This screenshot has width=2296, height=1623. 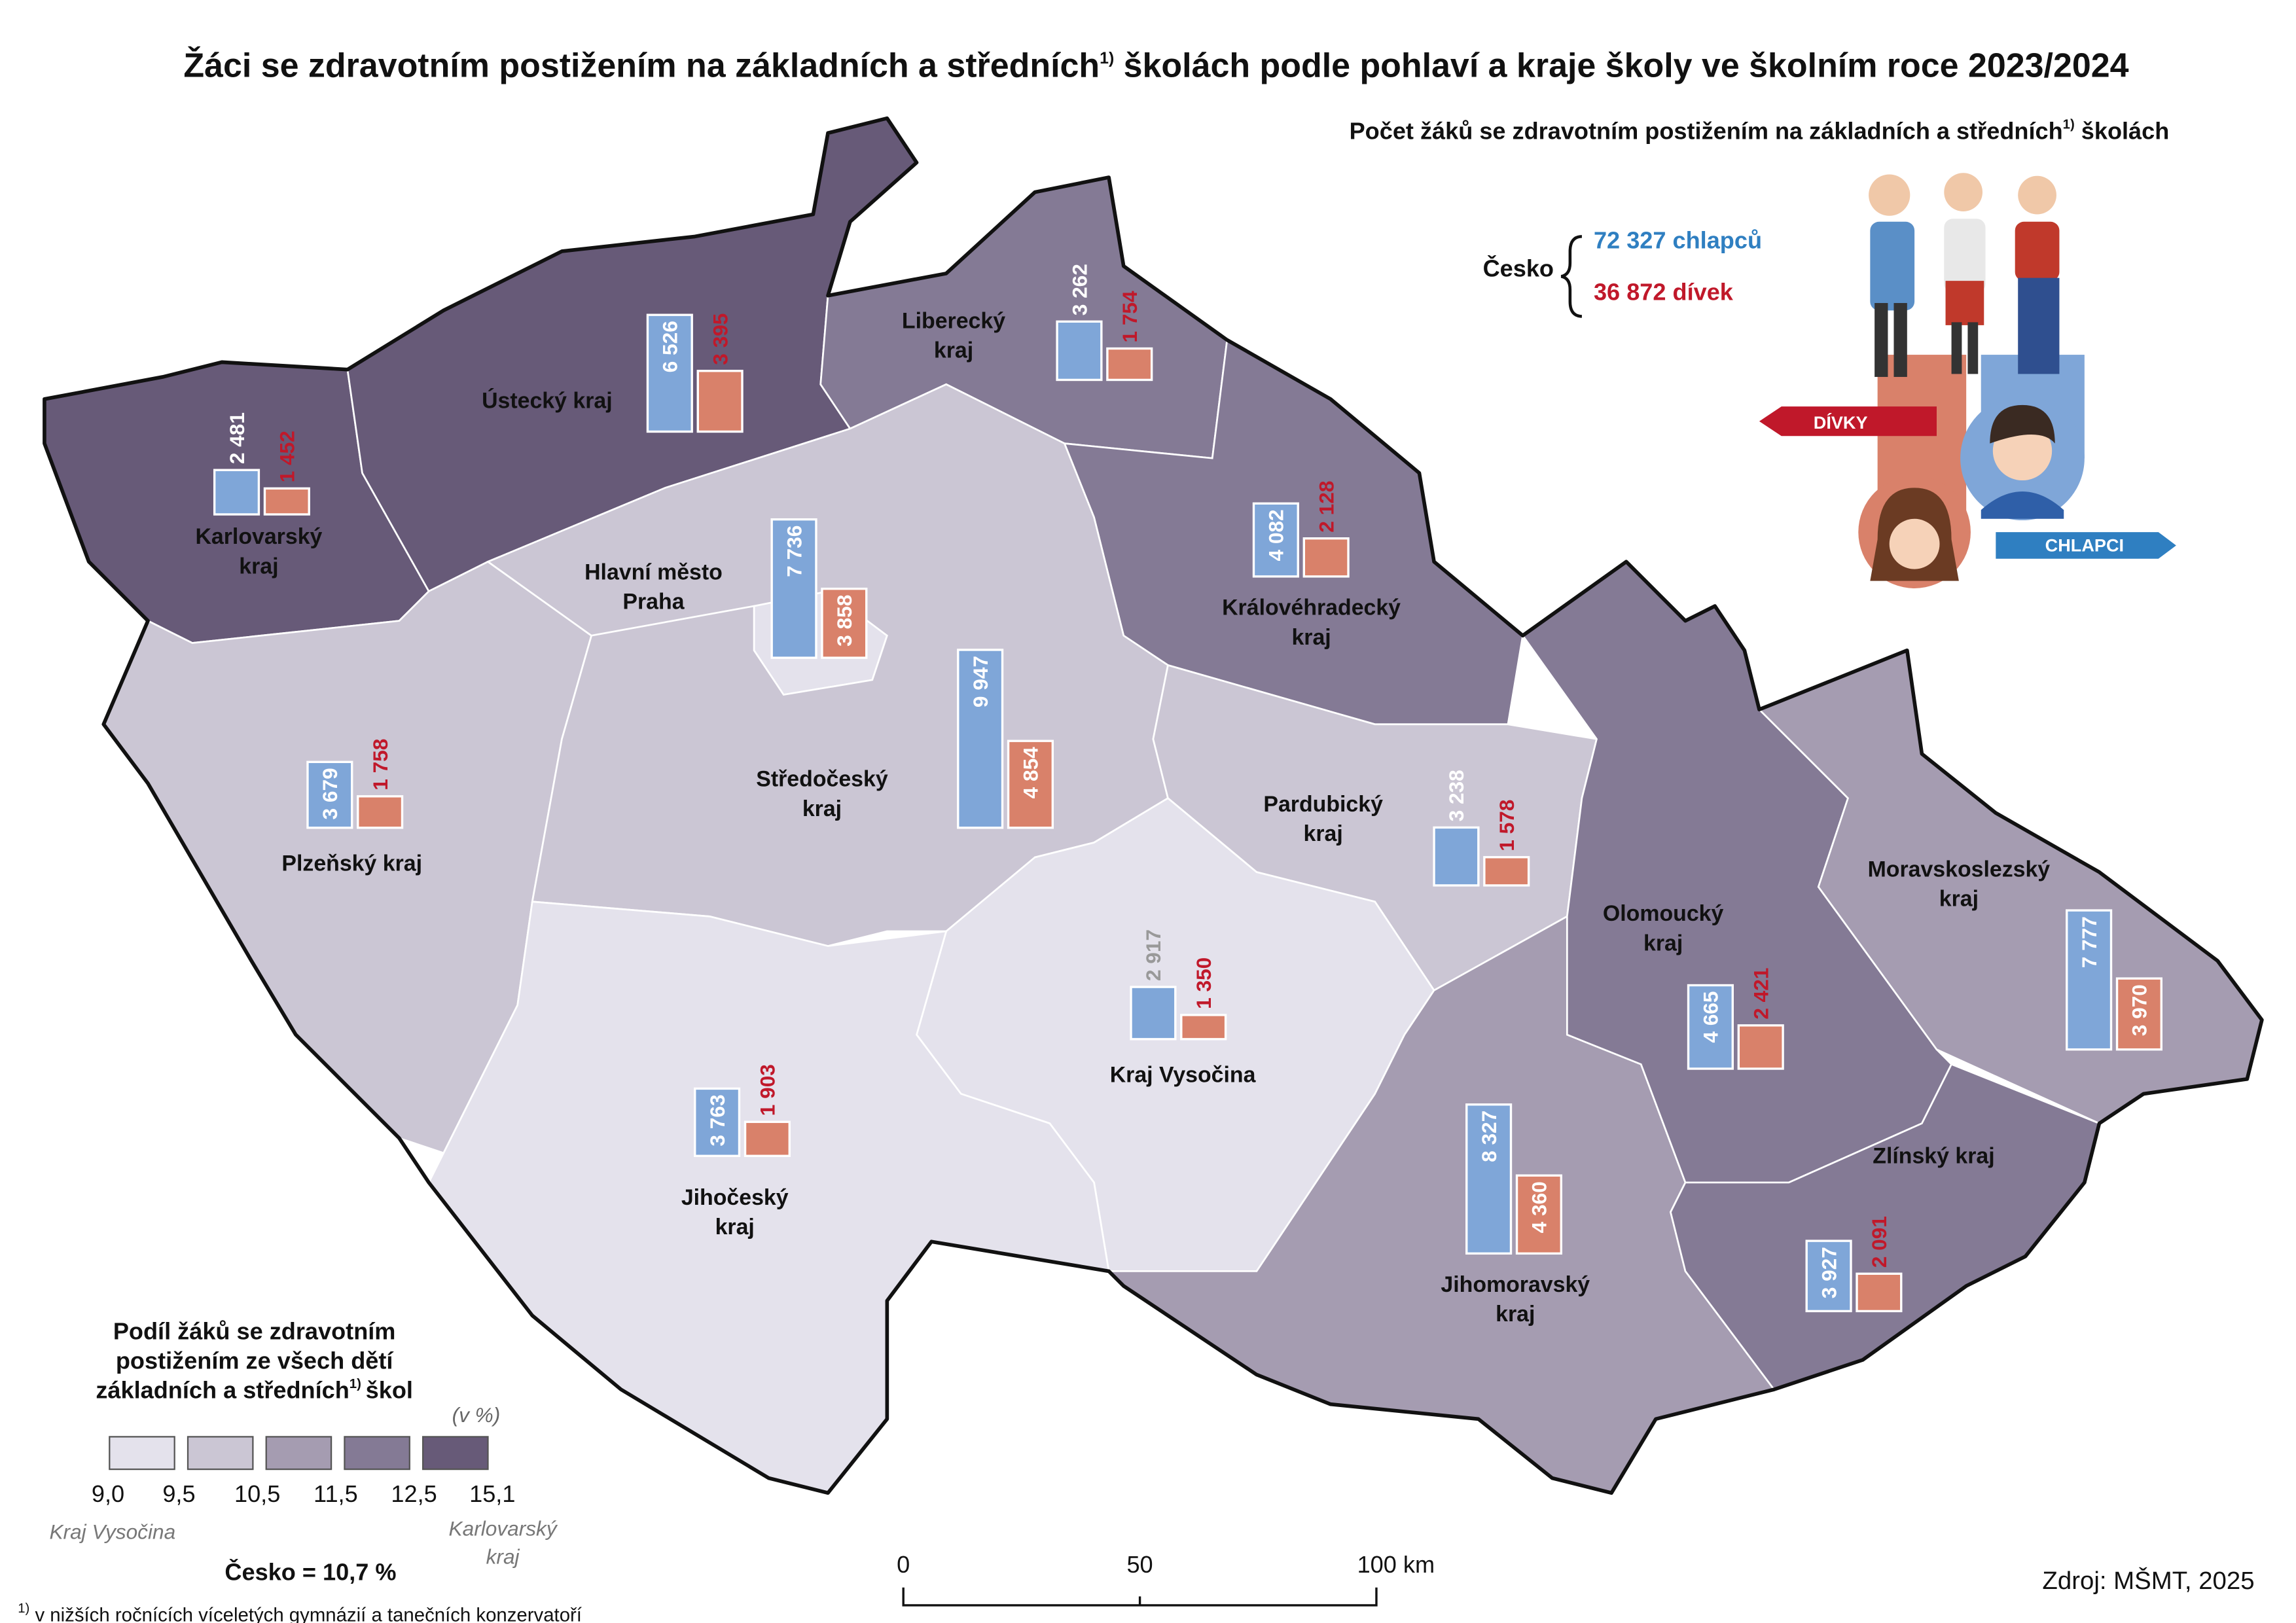 I want to click on girls-value-label: 4 854, so click(x=1031, y=773).